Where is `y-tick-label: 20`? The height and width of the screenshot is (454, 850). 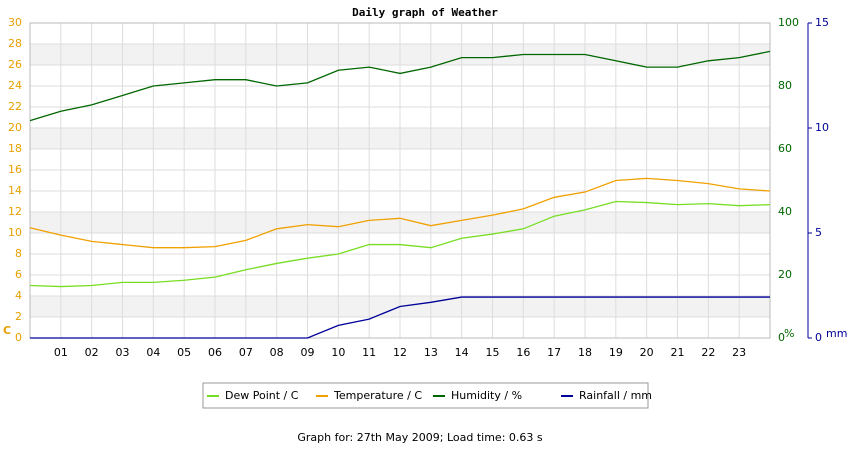 y-tick-label: 20 is located at coordinates (15, 127).